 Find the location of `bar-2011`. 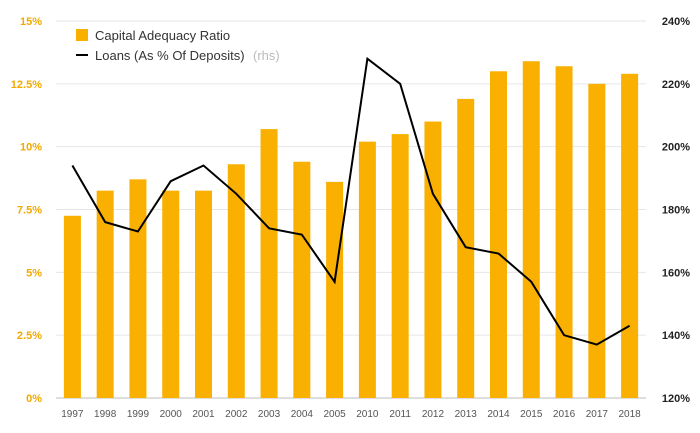

bar-2011 is located at coordinates (400, 266).